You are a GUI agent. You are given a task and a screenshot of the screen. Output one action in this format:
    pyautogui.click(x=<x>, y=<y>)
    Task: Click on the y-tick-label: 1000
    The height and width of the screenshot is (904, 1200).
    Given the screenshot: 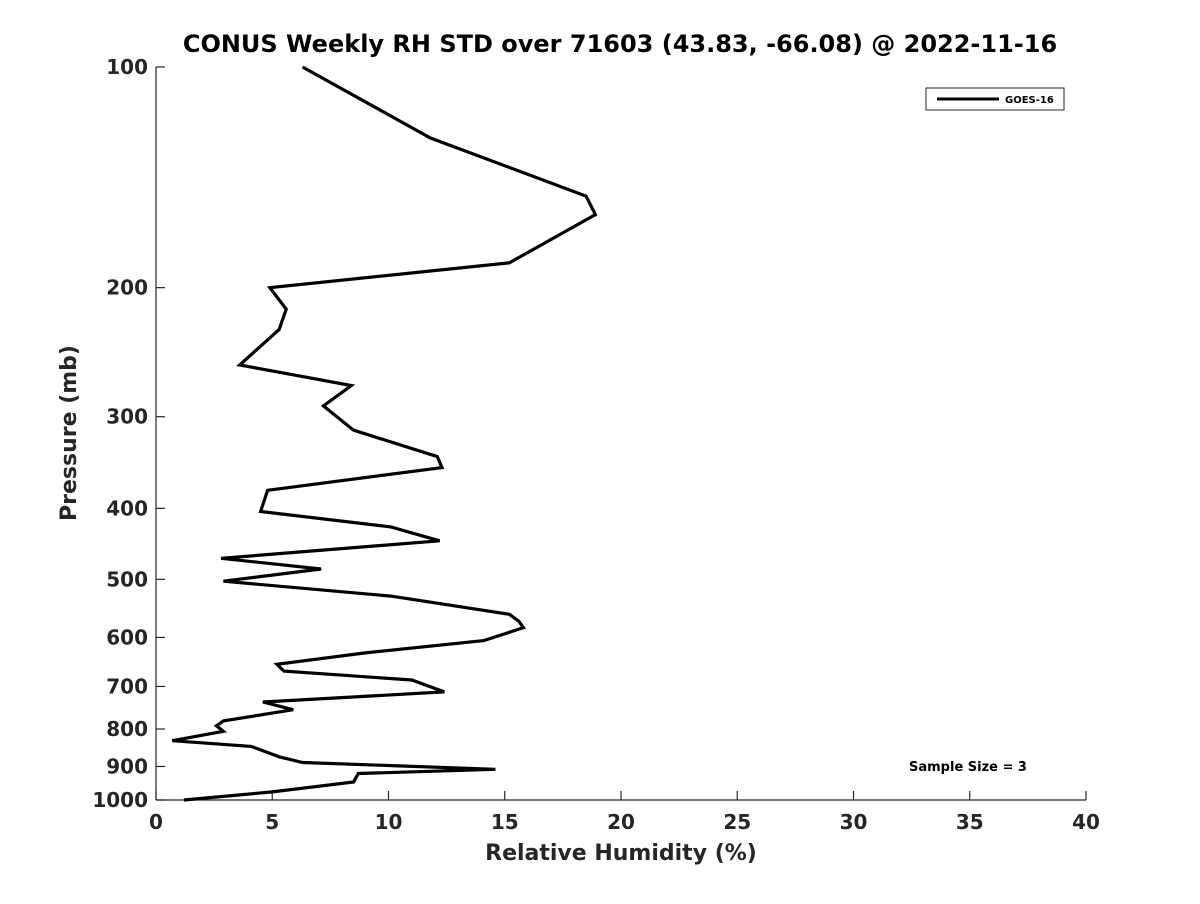 What is the action you would take?
    pyautogui.click(x=120, y=800)
    